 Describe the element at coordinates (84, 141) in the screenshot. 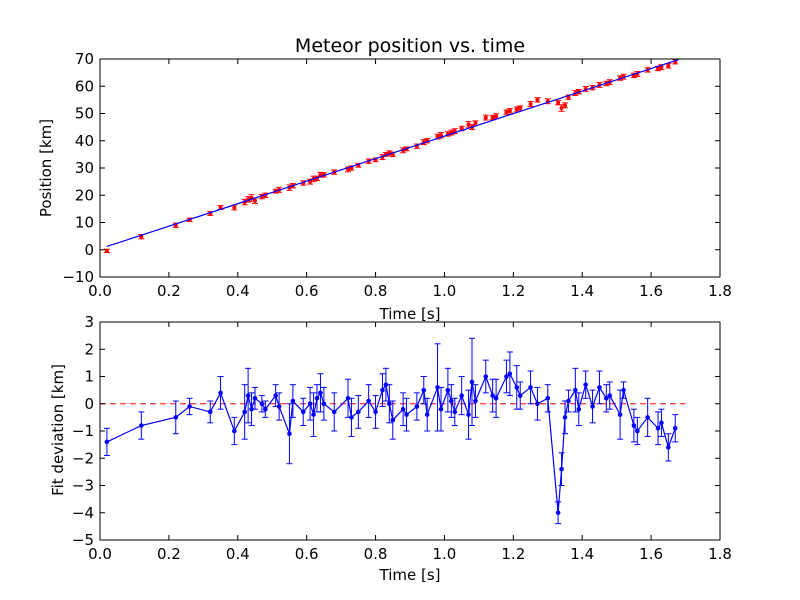

I see `y-tick-label: 40` at that location.